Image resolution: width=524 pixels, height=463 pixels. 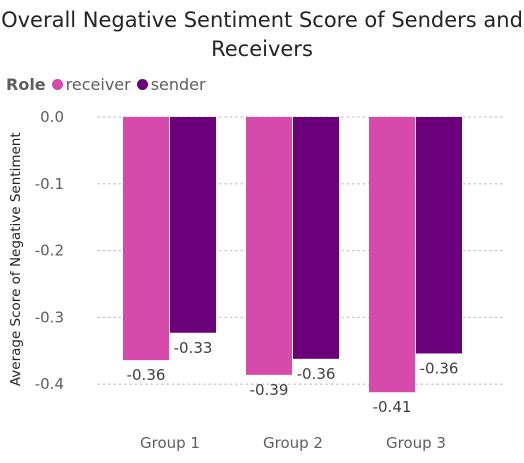 What do you see at coordinates (439, 368) in the screenshot?
I see `data-label-group-3-sender: -0.36` at bounding box center [439, 368].